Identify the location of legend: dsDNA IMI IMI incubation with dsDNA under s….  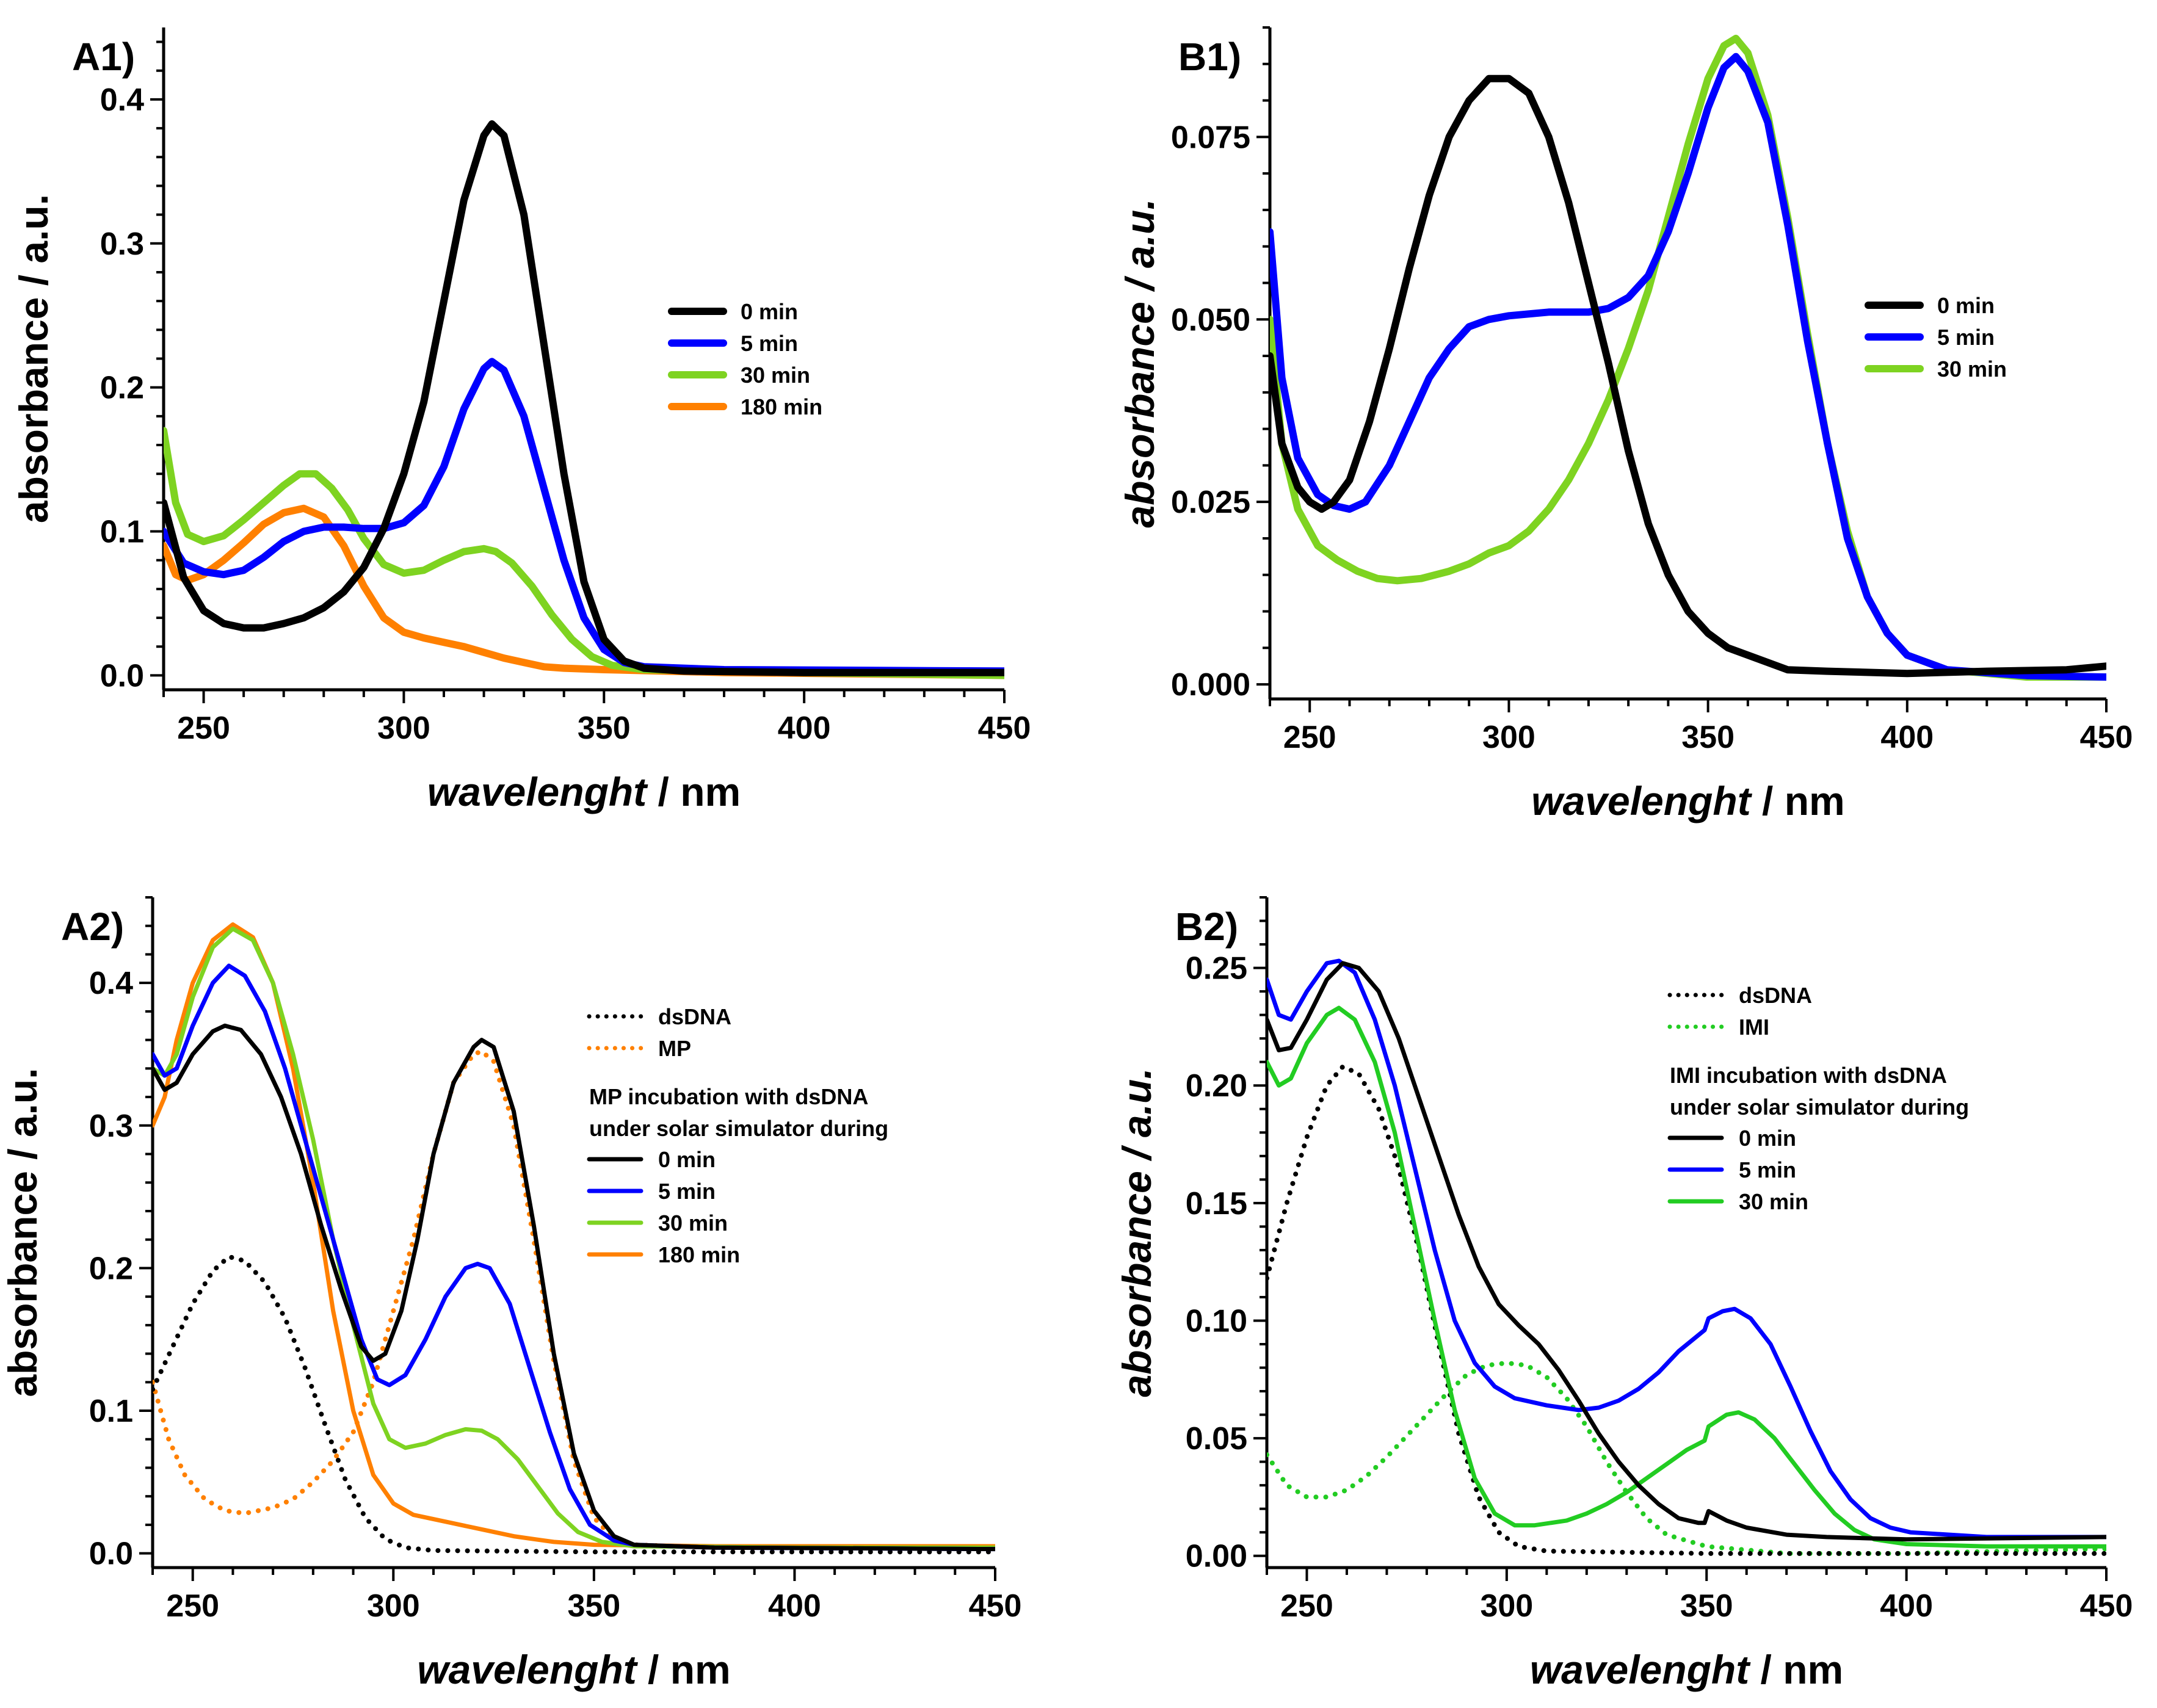
(1818, 1098).